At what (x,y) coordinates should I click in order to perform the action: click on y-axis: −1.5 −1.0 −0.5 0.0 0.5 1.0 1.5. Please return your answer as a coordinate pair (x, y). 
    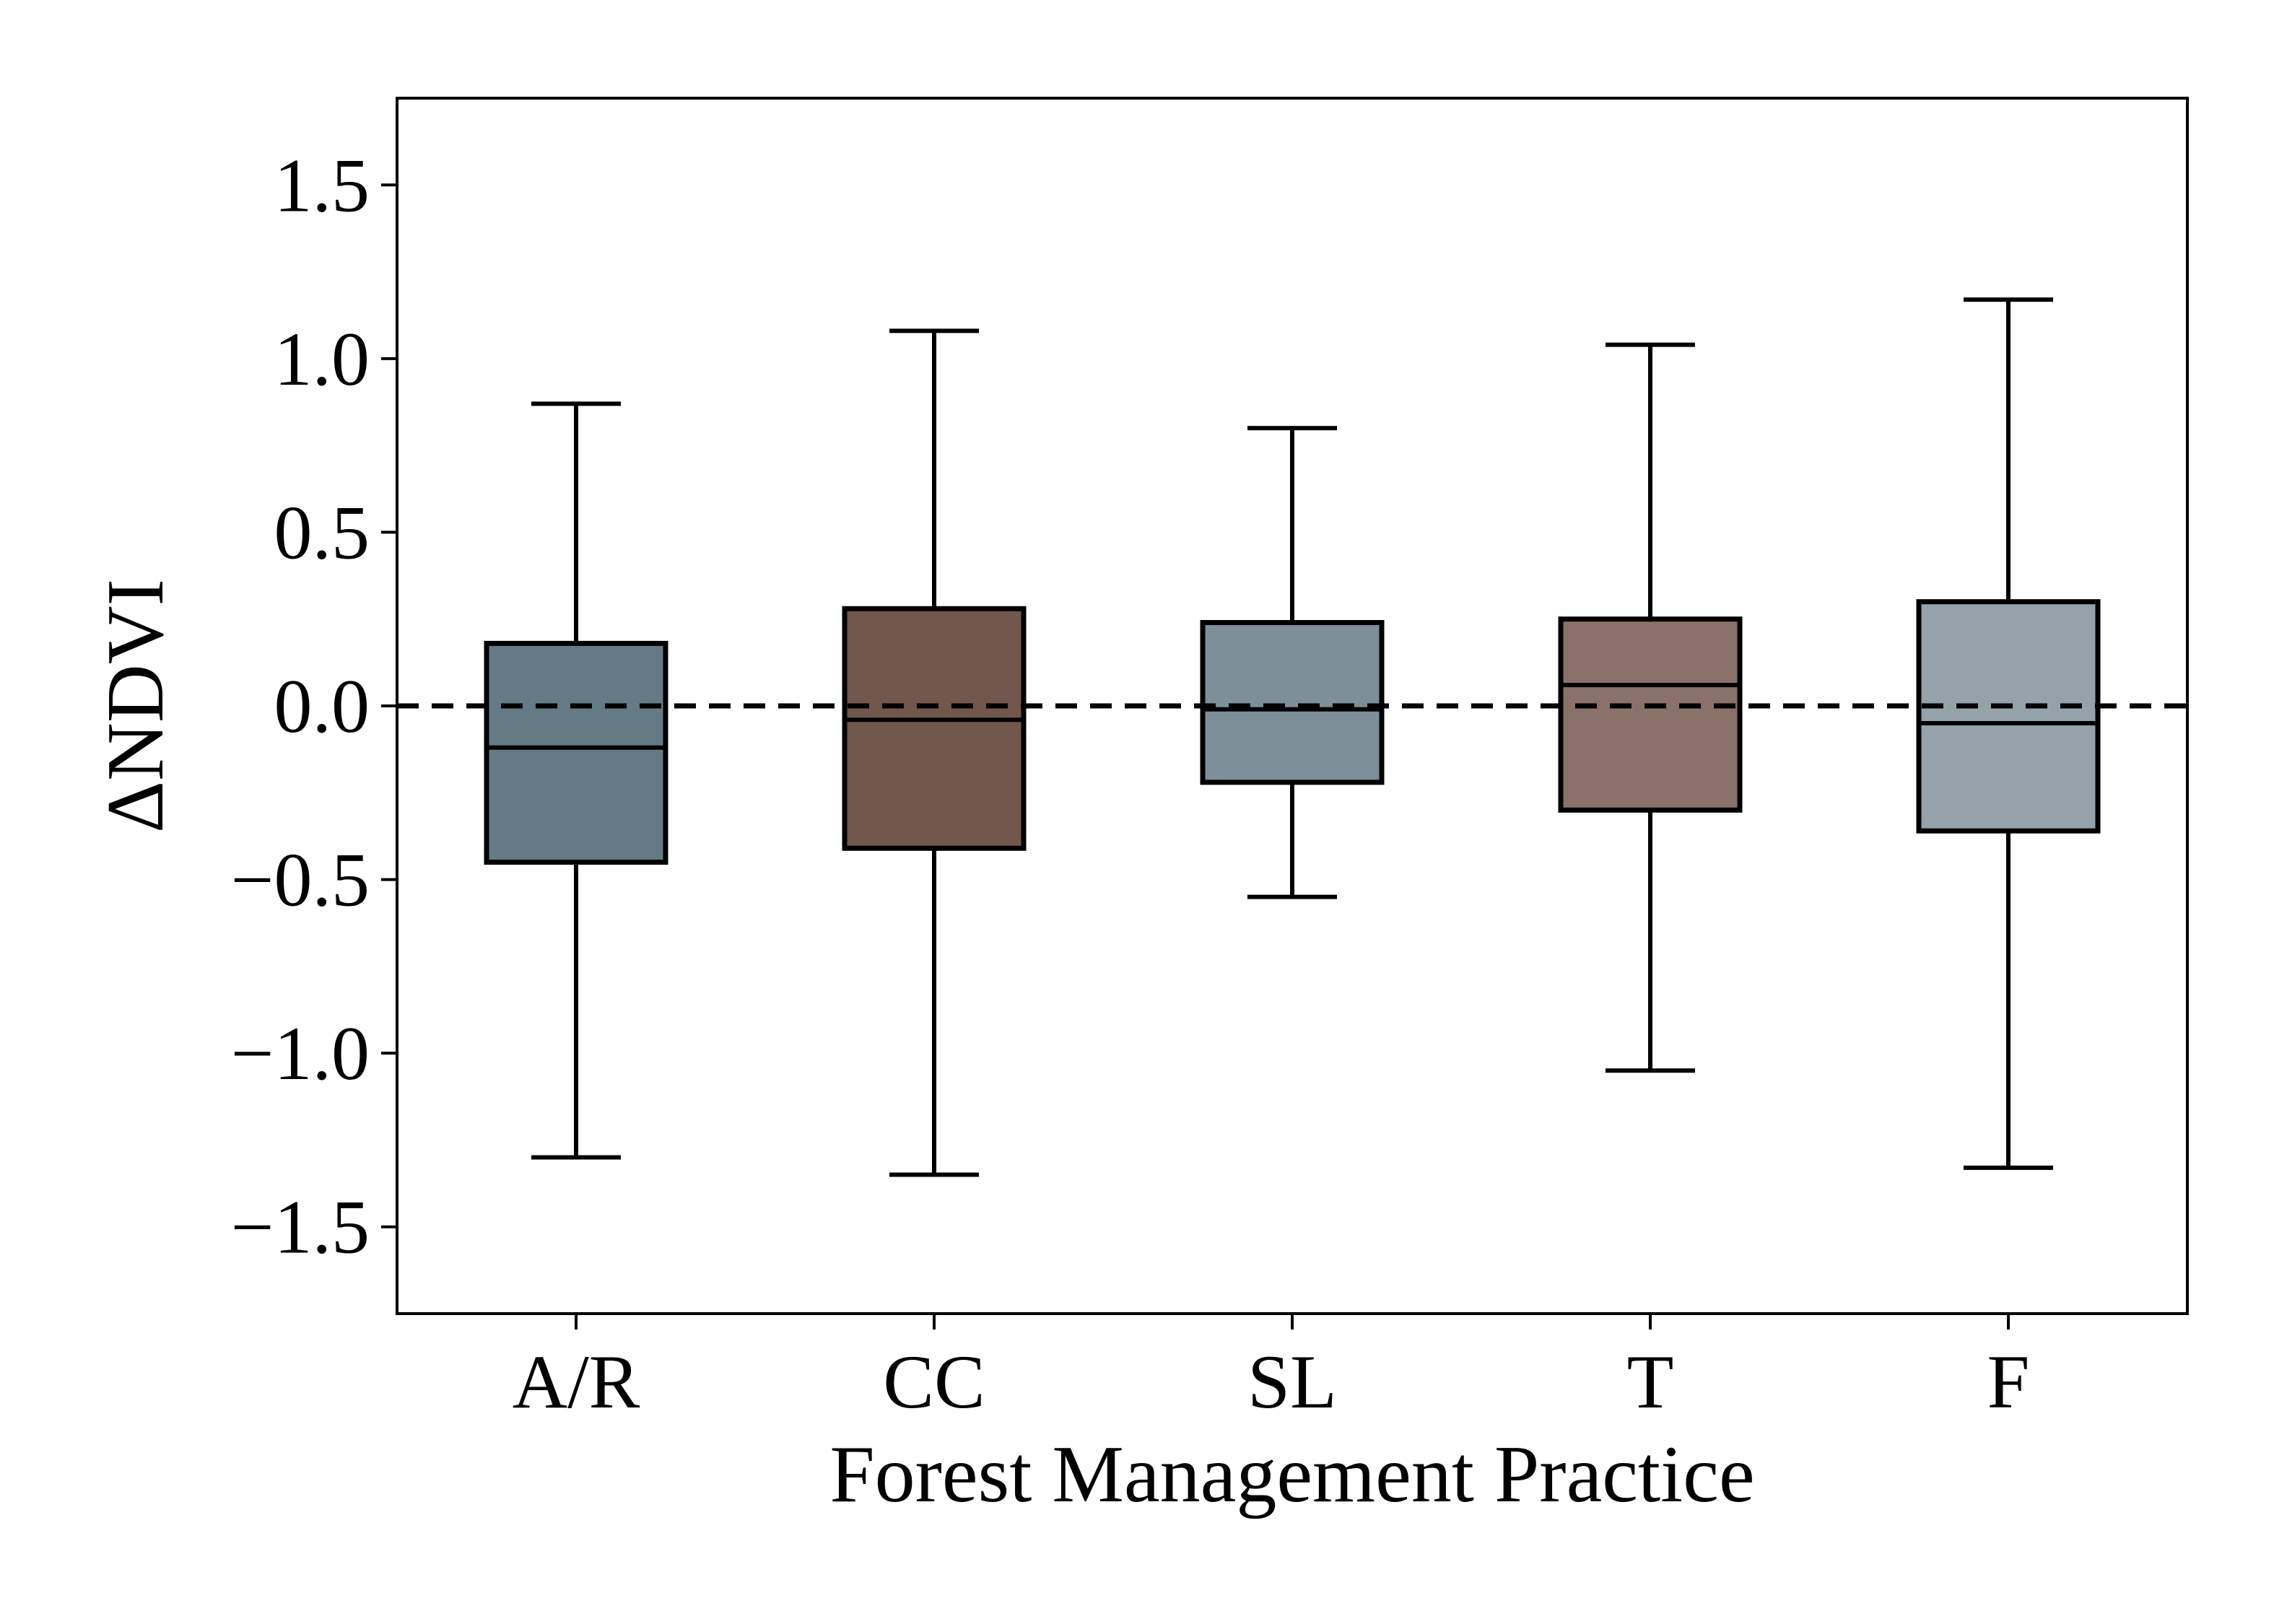
    Looking at the image, I should click on (314, 706).